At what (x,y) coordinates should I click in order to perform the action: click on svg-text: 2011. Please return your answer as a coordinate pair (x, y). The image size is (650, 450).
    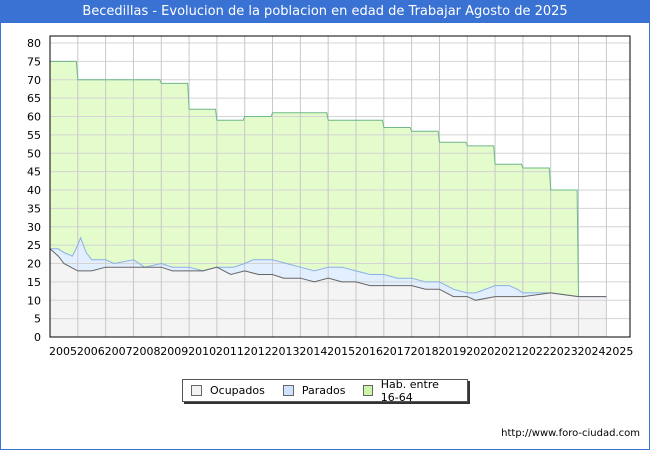
    Looking at the image, I should click on (230, 351).